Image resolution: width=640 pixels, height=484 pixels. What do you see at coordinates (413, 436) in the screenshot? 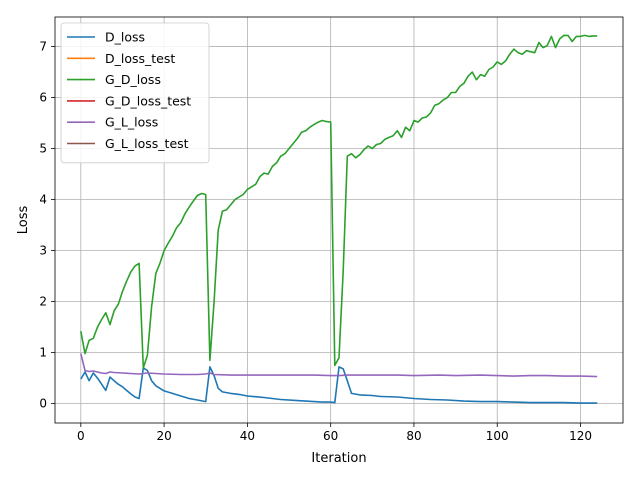
I see `x-tick-label: 80` at bounding box center [413, 436].